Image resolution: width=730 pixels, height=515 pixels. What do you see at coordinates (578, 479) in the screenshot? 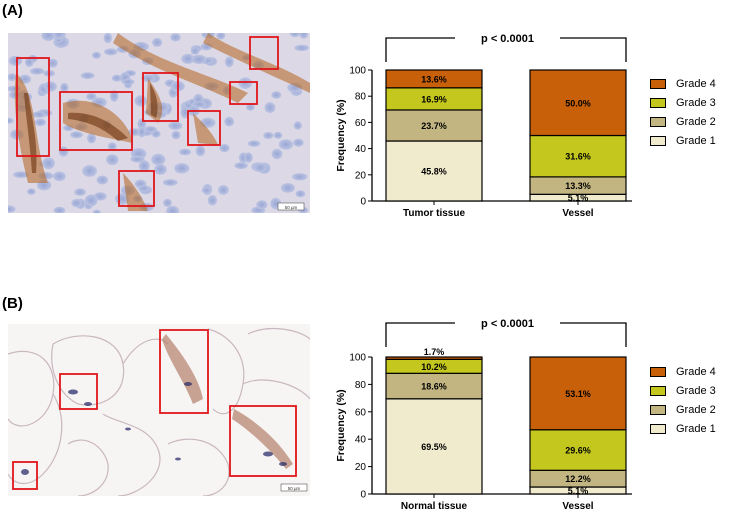
I see `data-label: 12.2%` at bounding box center [578, 479].